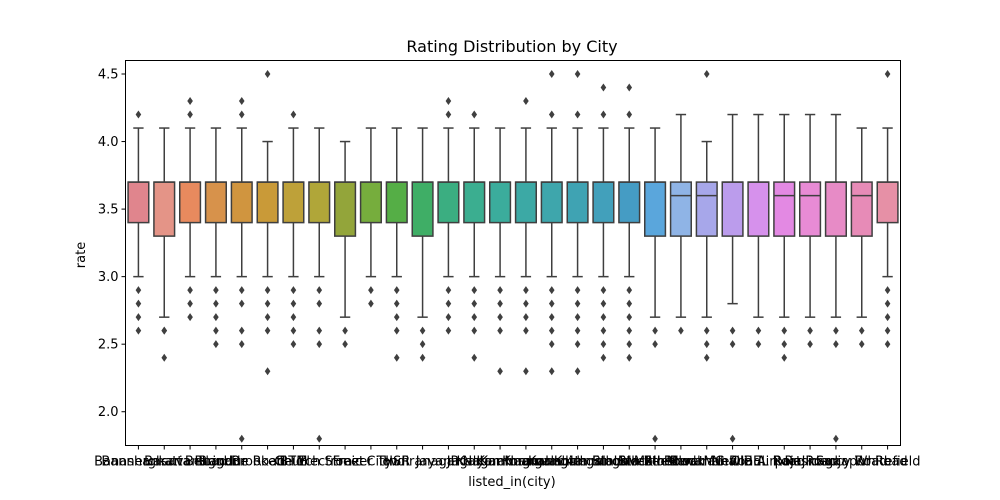 The width and height of the screenshot is (1000, 500). I want to click on x-tick-label: Brookefield, so click(267, 462).